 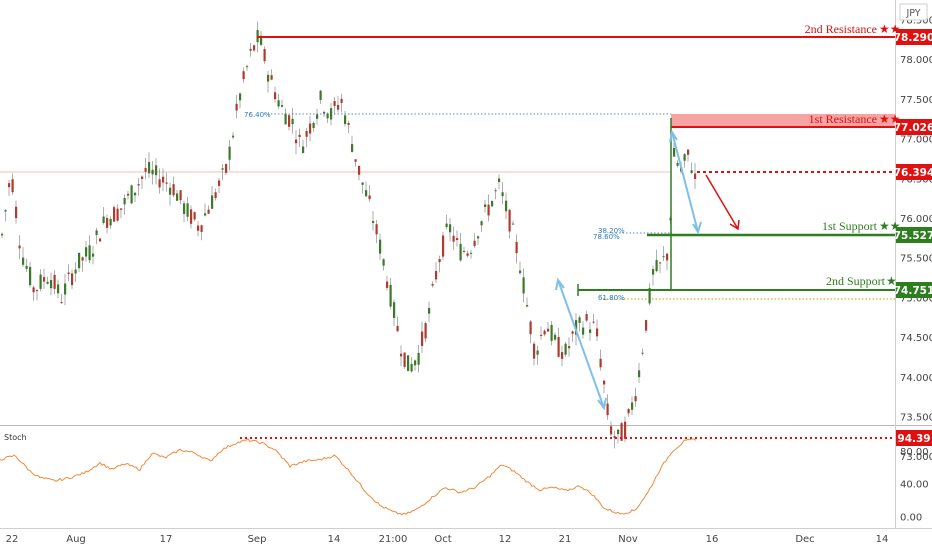 I want to click on currency-badge, so click(x=913, y=12).